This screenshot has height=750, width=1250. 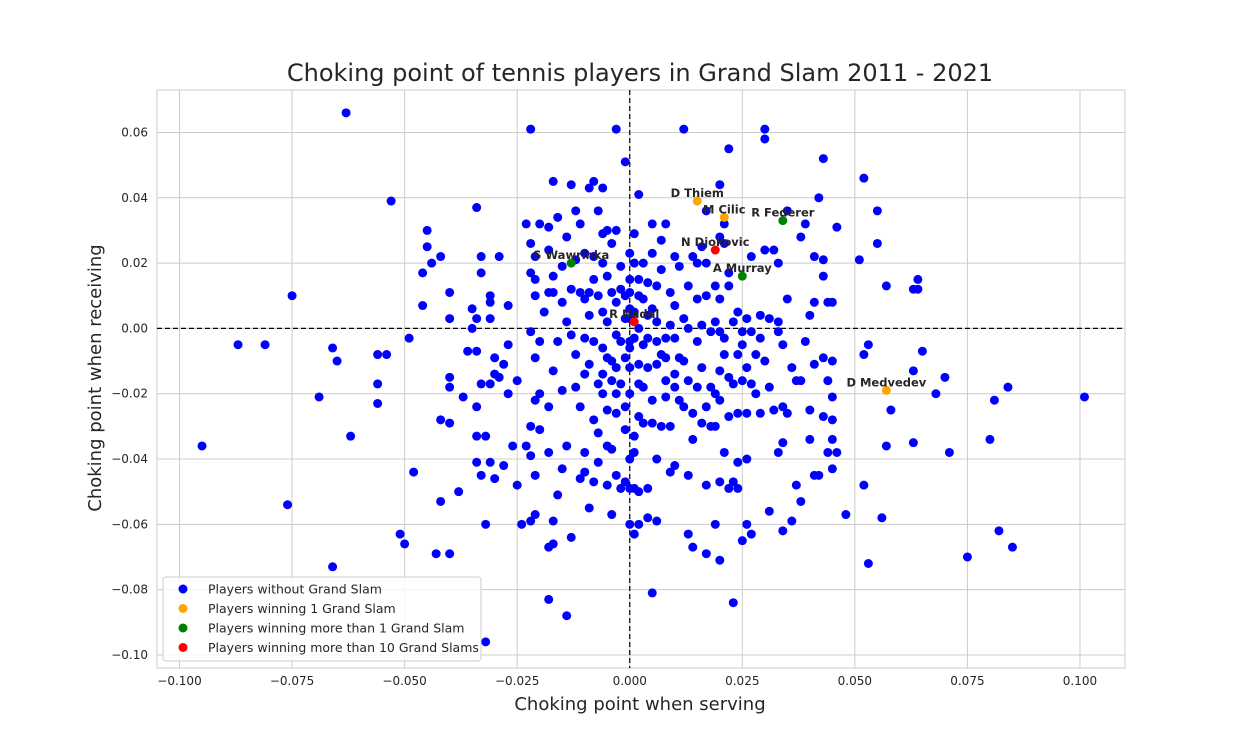 I want to click on x-tick-label: 0.025, so click(x=742, y=681).